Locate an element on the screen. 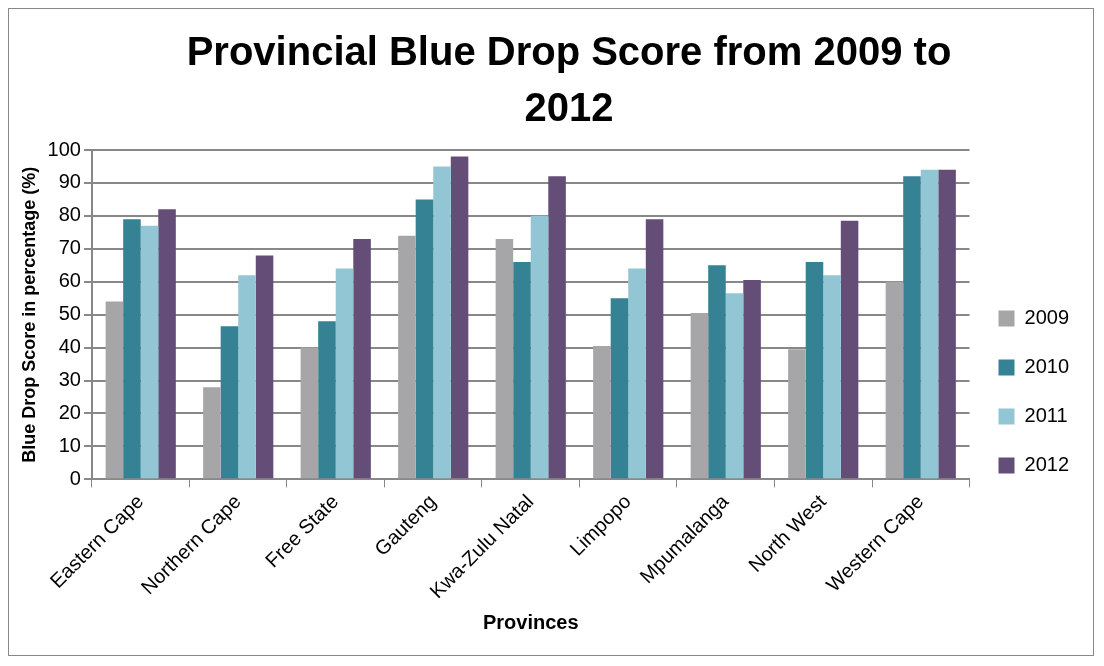  y-tick-label: 80 is located at coordinates (69, 214).